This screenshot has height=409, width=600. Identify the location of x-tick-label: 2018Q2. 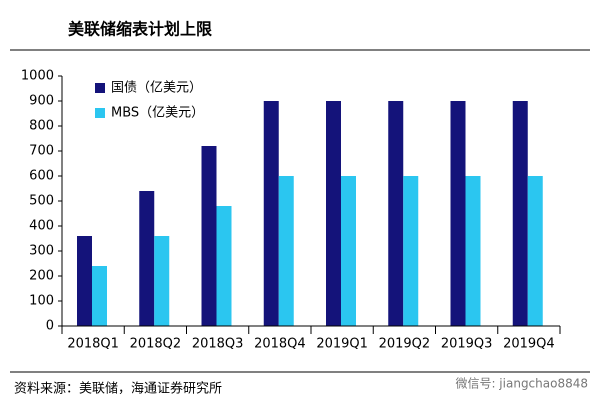
(156, 344).